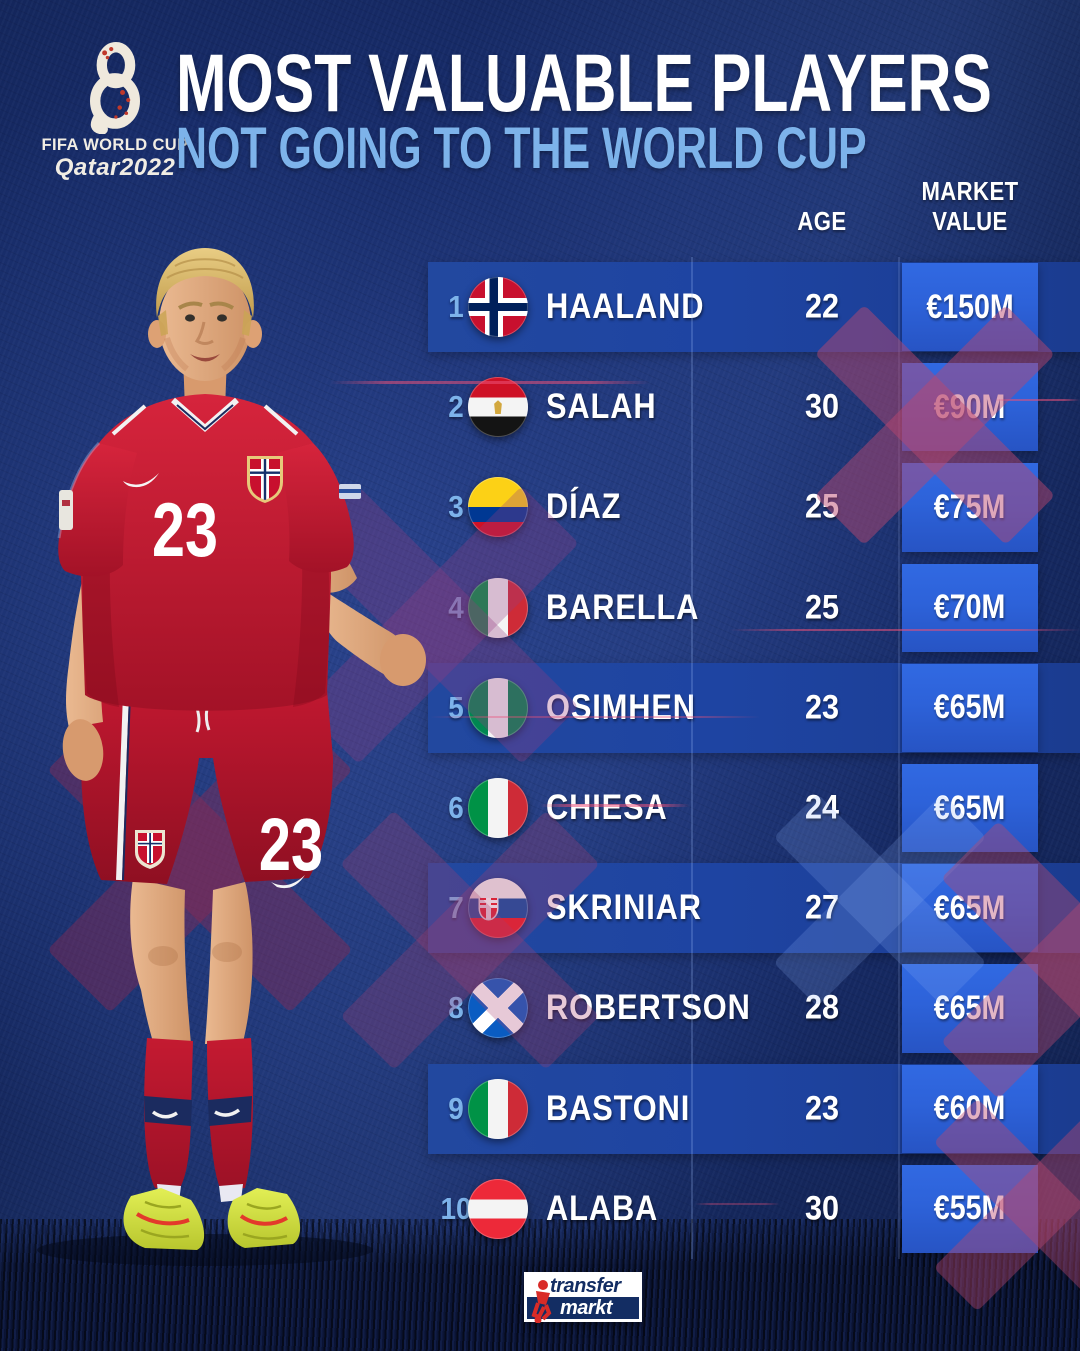 Image resolution: width=1080 pixels, height=1351 pixels. What do you see at coordinates (185, 530) in the screenshot?
I see `jersey-number: 23` at bounding box center [185, 530].